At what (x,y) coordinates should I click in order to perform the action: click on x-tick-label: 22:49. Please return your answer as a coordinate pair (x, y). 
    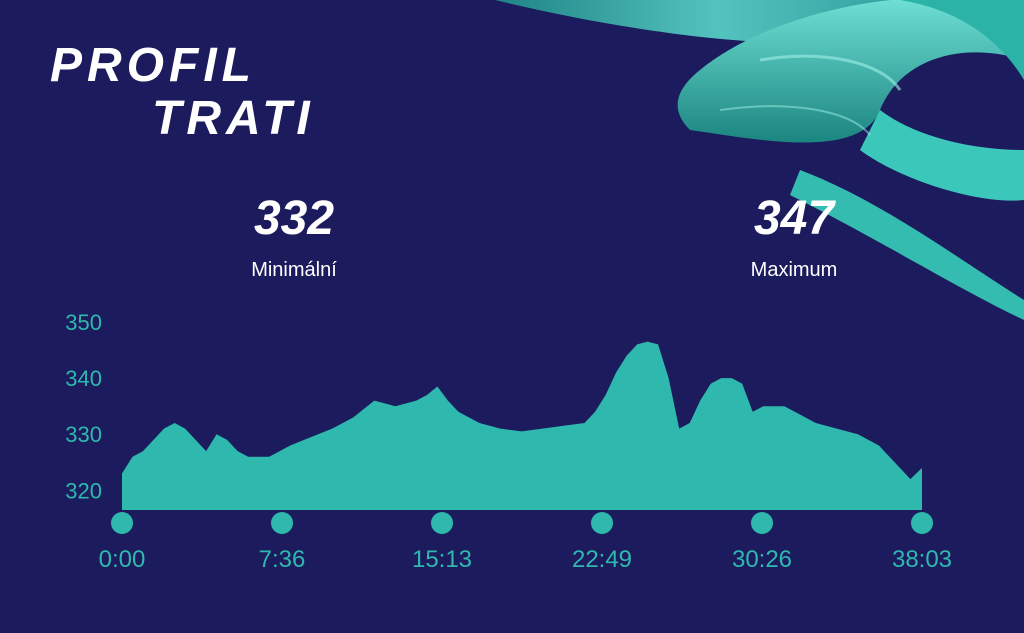
    Looking at the image, I should click on (602, 559).